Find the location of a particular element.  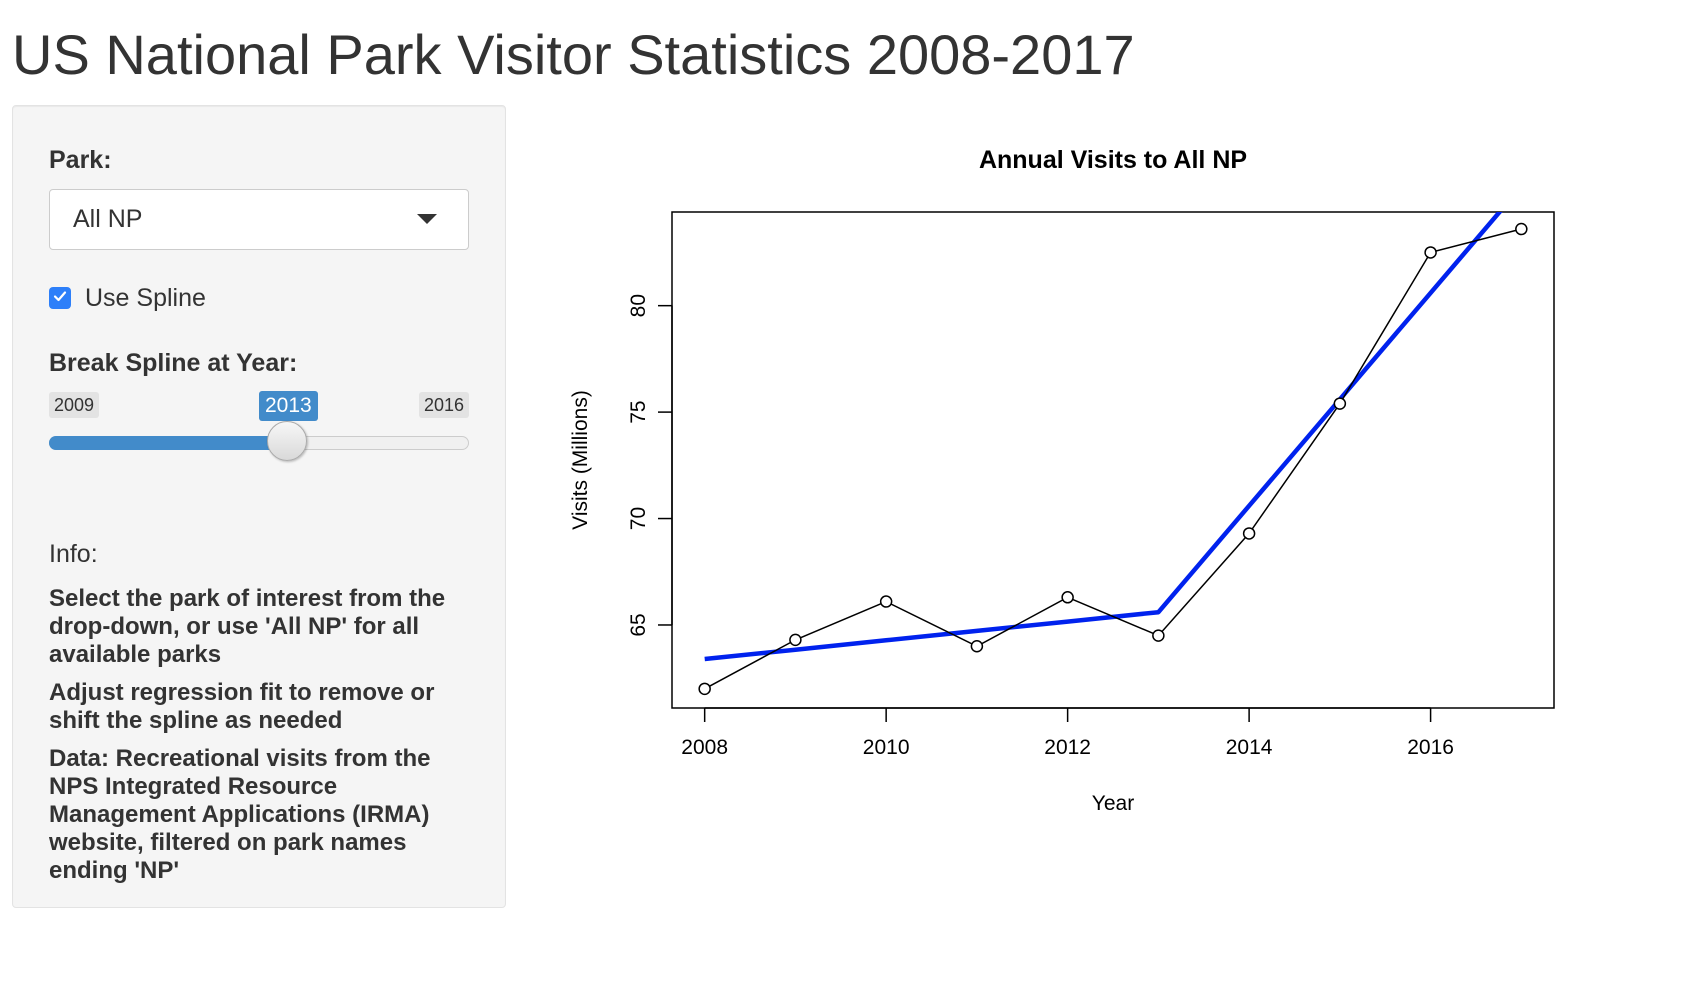

y-tick-label: 75 is located at coordinates (638, 411).